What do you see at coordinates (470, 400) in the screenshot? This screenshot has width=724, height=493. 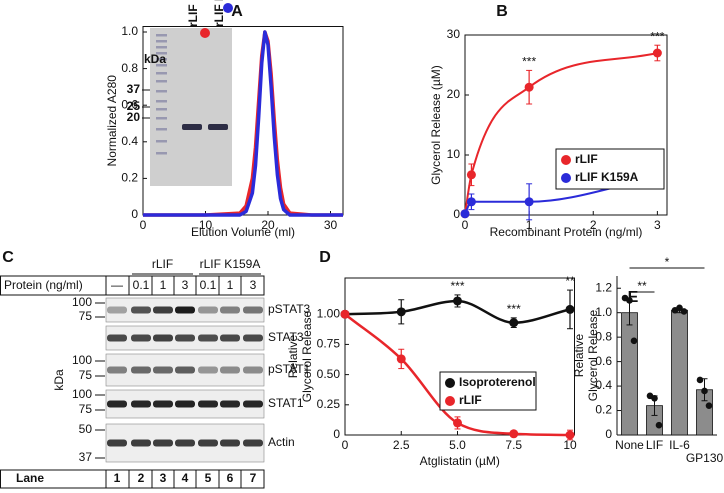 I see `legend-label: rLIF` at bounding box center [470, 400].